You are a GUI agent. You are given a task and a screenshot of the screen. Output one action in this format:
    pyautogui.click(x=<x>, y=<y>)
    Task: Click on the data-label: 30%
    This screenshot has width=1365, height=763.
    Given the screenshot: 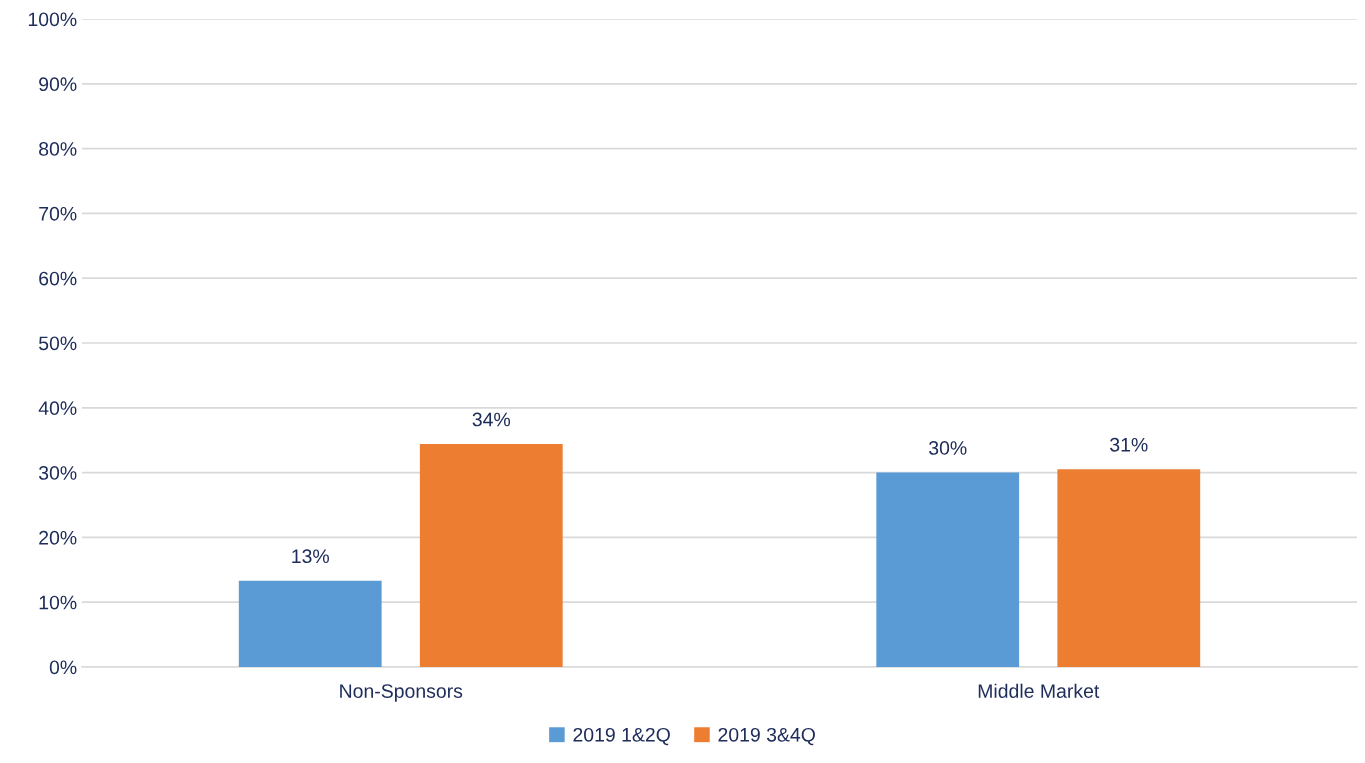 What is the action you would take?
    pyautogui.click(x=948, y=448)
    